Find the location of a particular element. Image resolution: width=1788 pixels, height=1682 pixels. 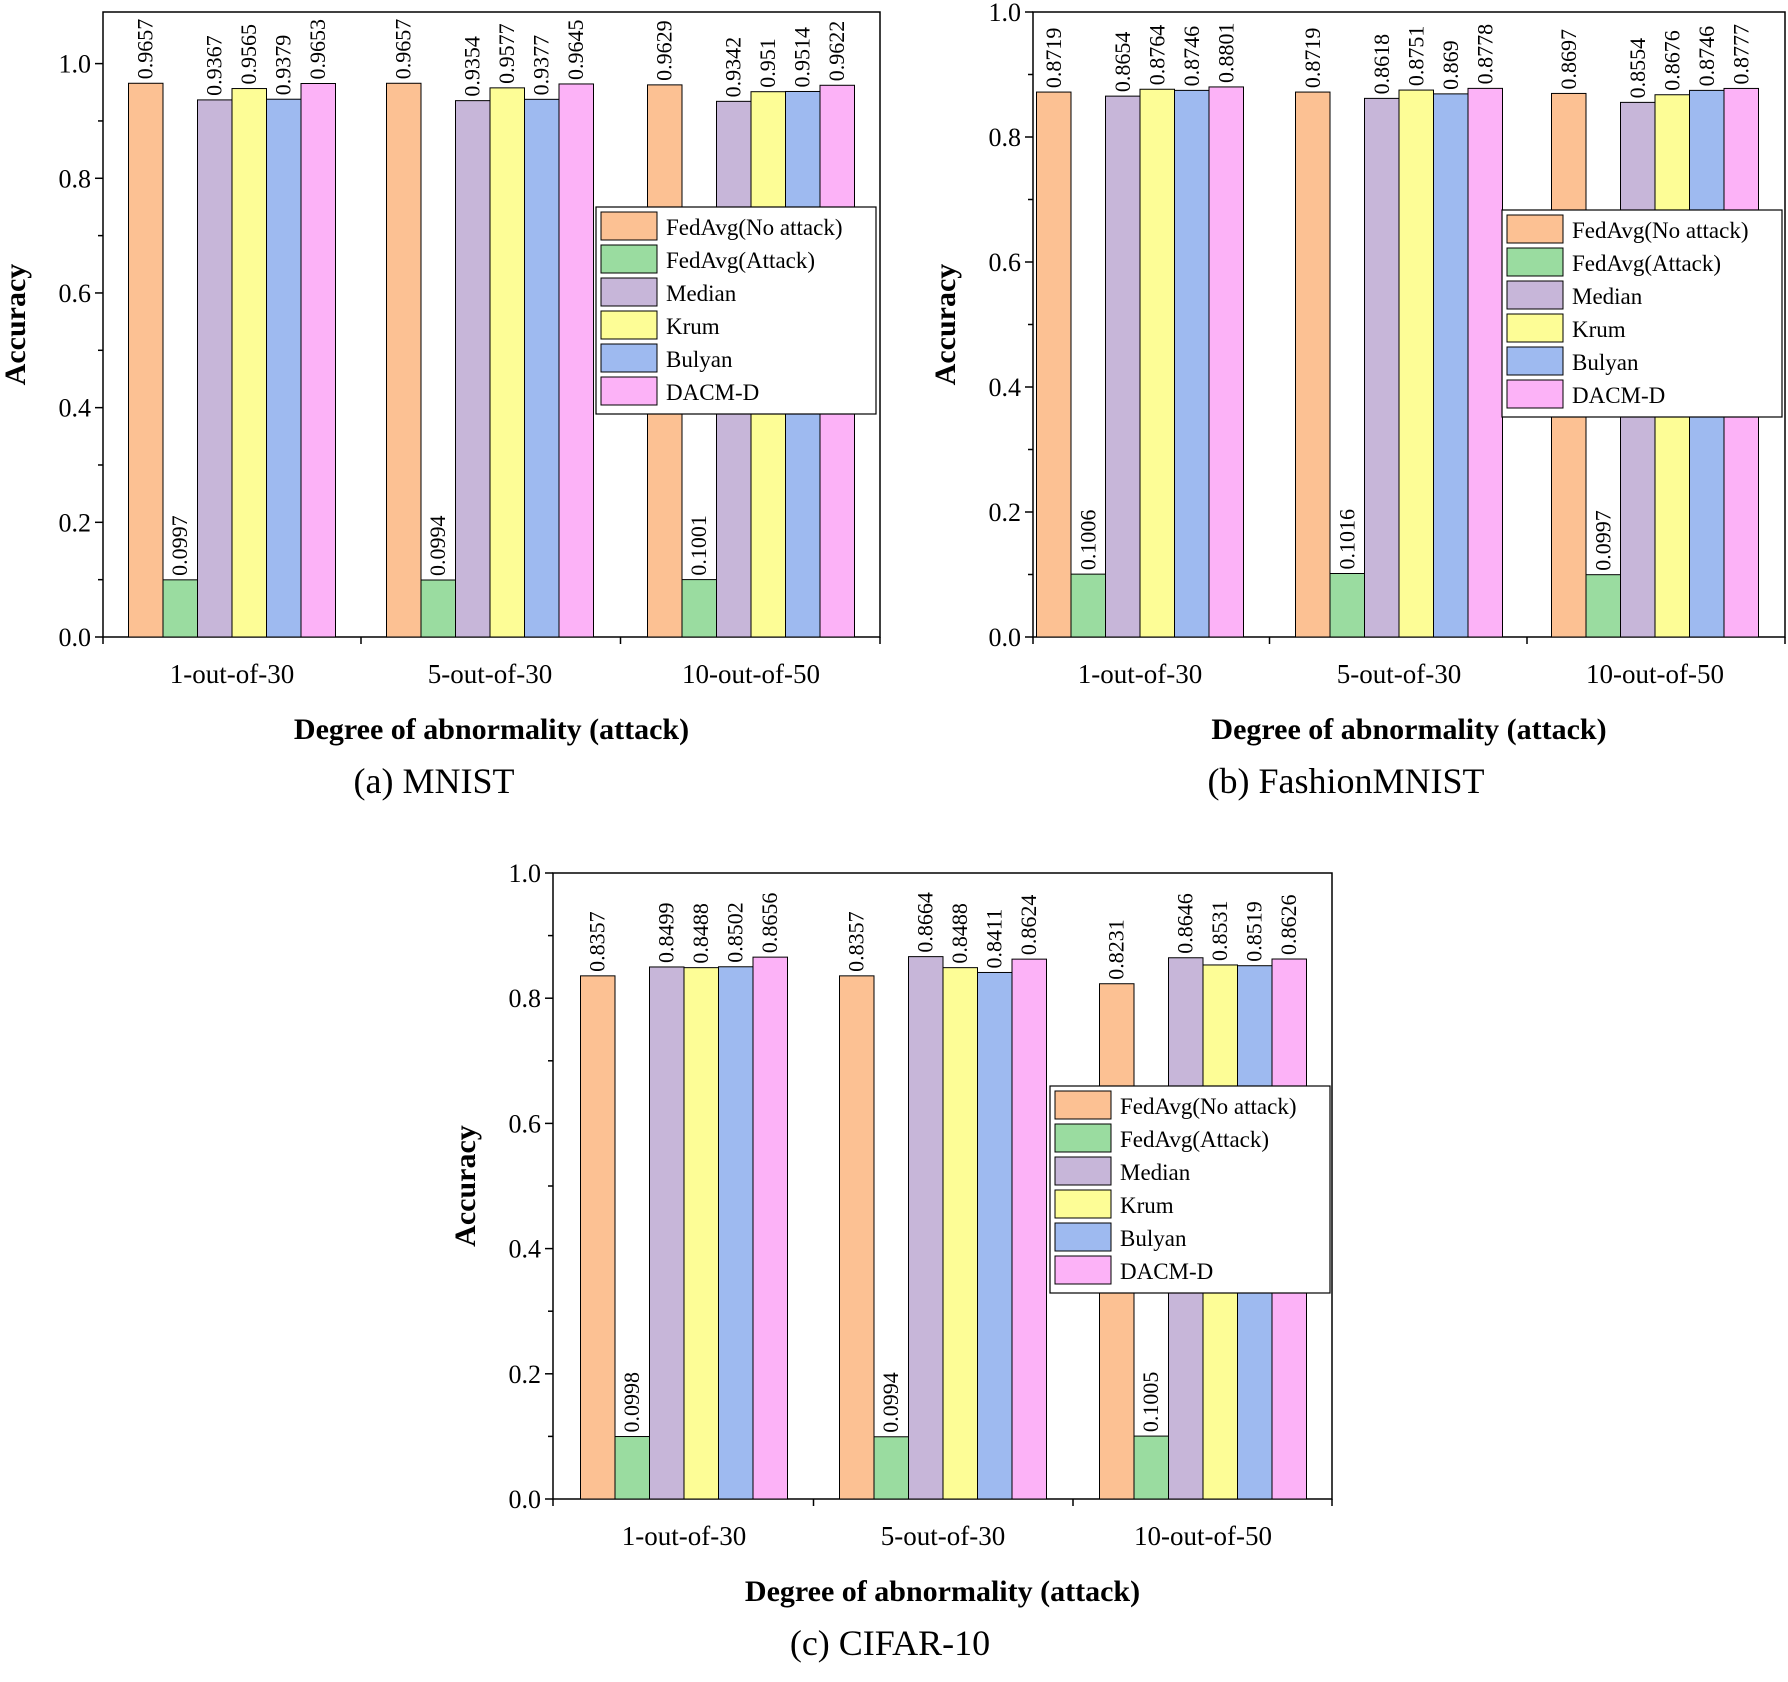

bar-value-label: 0.9379 is located at coordinates (283, 65).